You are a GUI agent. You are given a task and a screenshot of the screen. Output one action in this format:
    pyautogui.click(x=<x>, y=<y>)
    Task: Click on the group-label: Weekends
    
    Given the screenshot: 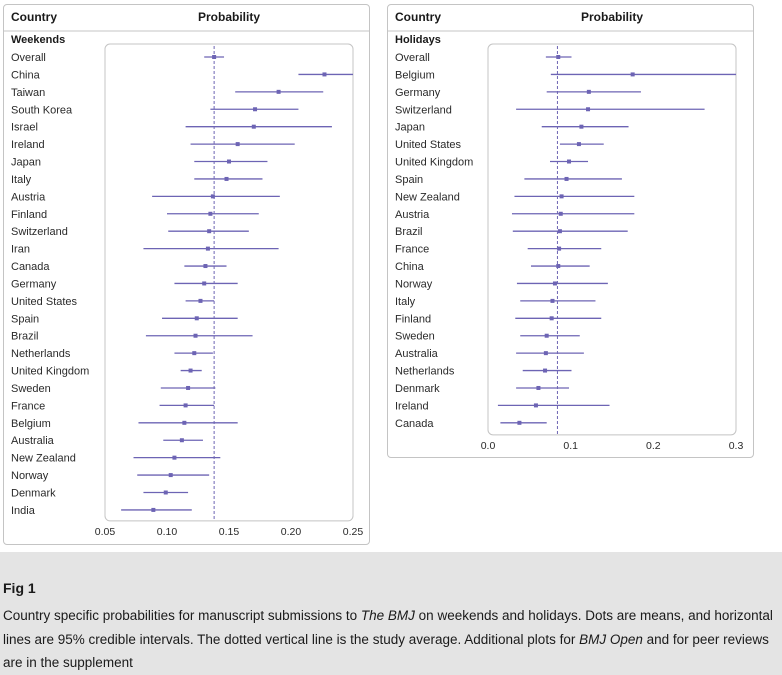 What is the action you would take?
    pyautogui.click(x=38, y=40)
    